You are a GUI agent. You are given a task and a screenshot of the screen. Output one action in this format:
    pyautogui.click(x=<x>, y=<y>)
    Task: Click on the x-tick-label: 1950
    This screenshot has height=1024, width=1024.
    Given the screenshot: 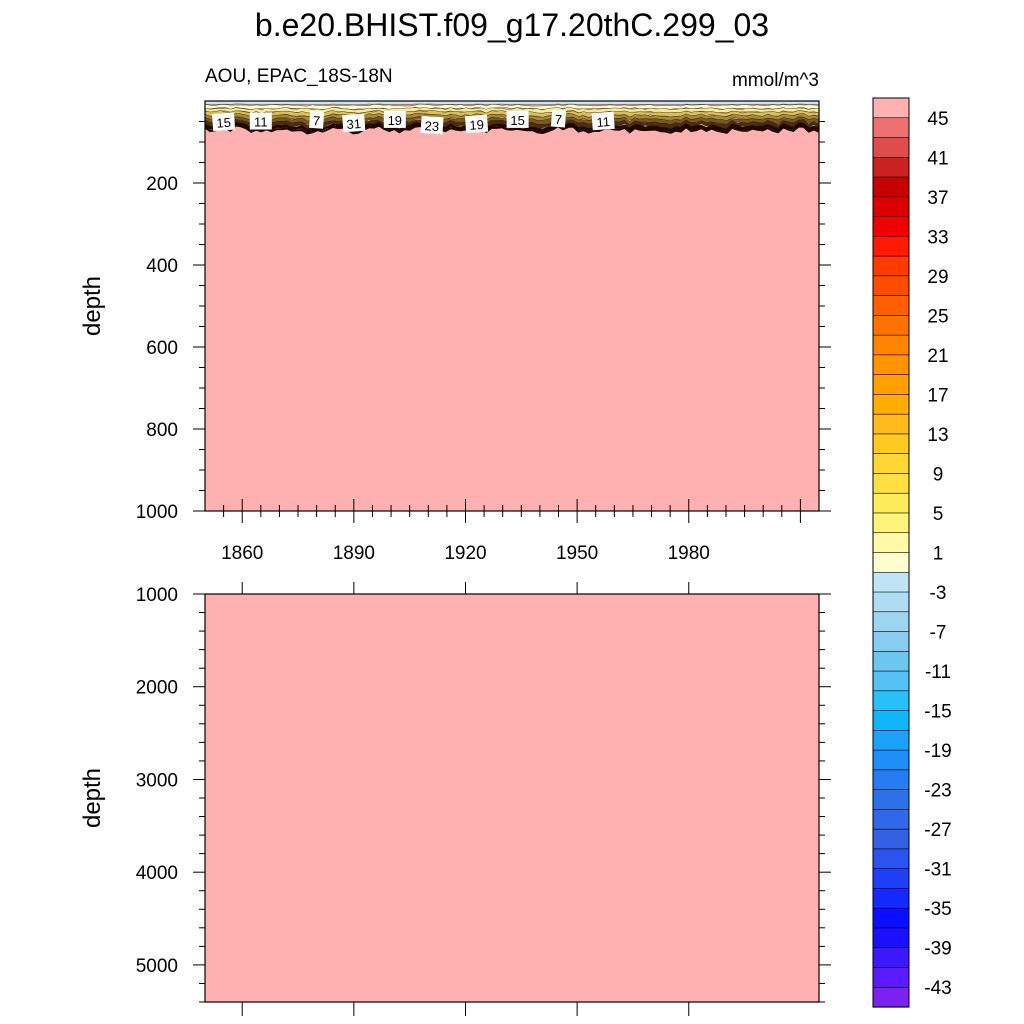 What is the action you would take?
    pyautogui.click(x=577, y=553)
    